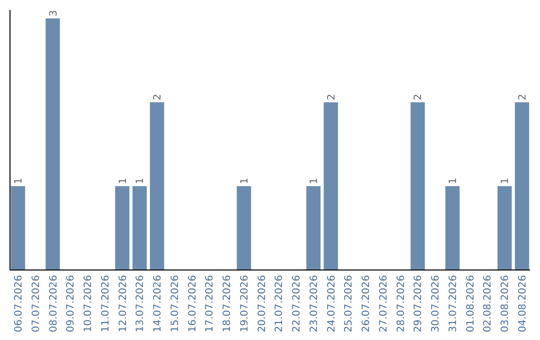  I want to click on x-tick-label: 25.07.2026, so click(349, 303).